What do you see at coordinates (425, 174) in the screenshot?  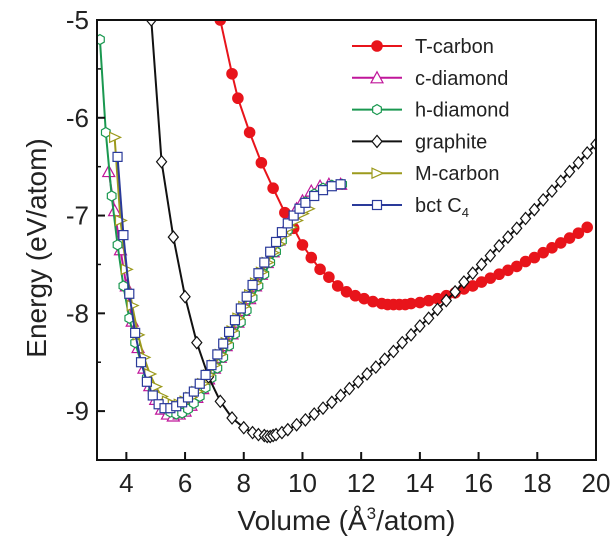 I see `legend-item: M-carbon` at bounding box center [425, 174].